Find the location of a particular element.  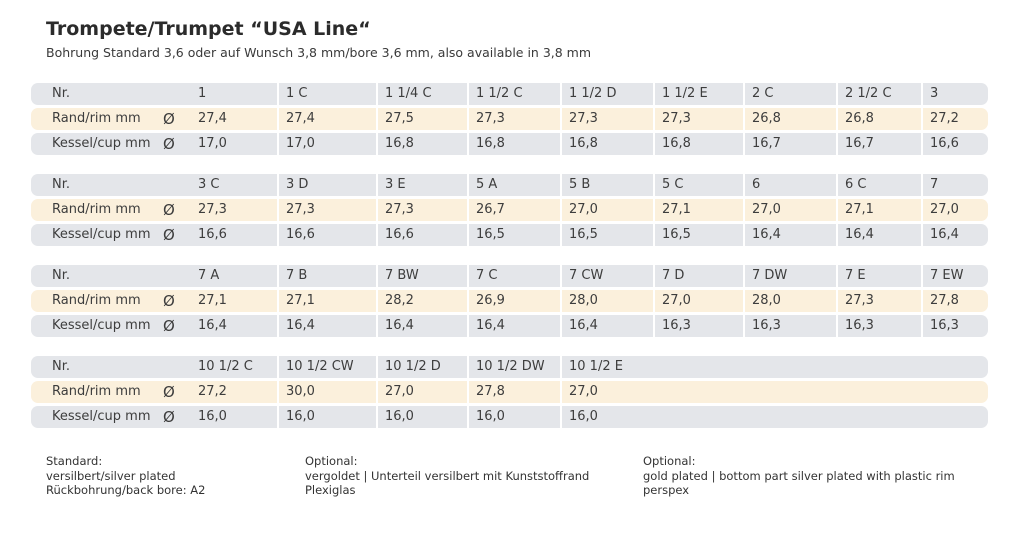

table-cell: 27,2 is located at coordinates (212, 391).